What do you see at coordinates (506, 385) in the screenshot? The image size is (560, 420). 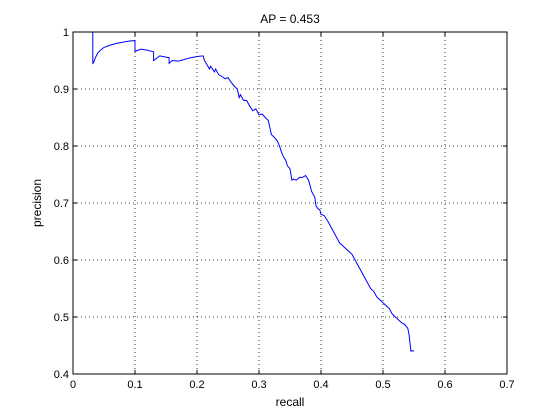 I see `x-tick-label: 0.7` at bounding box center [506, 385].